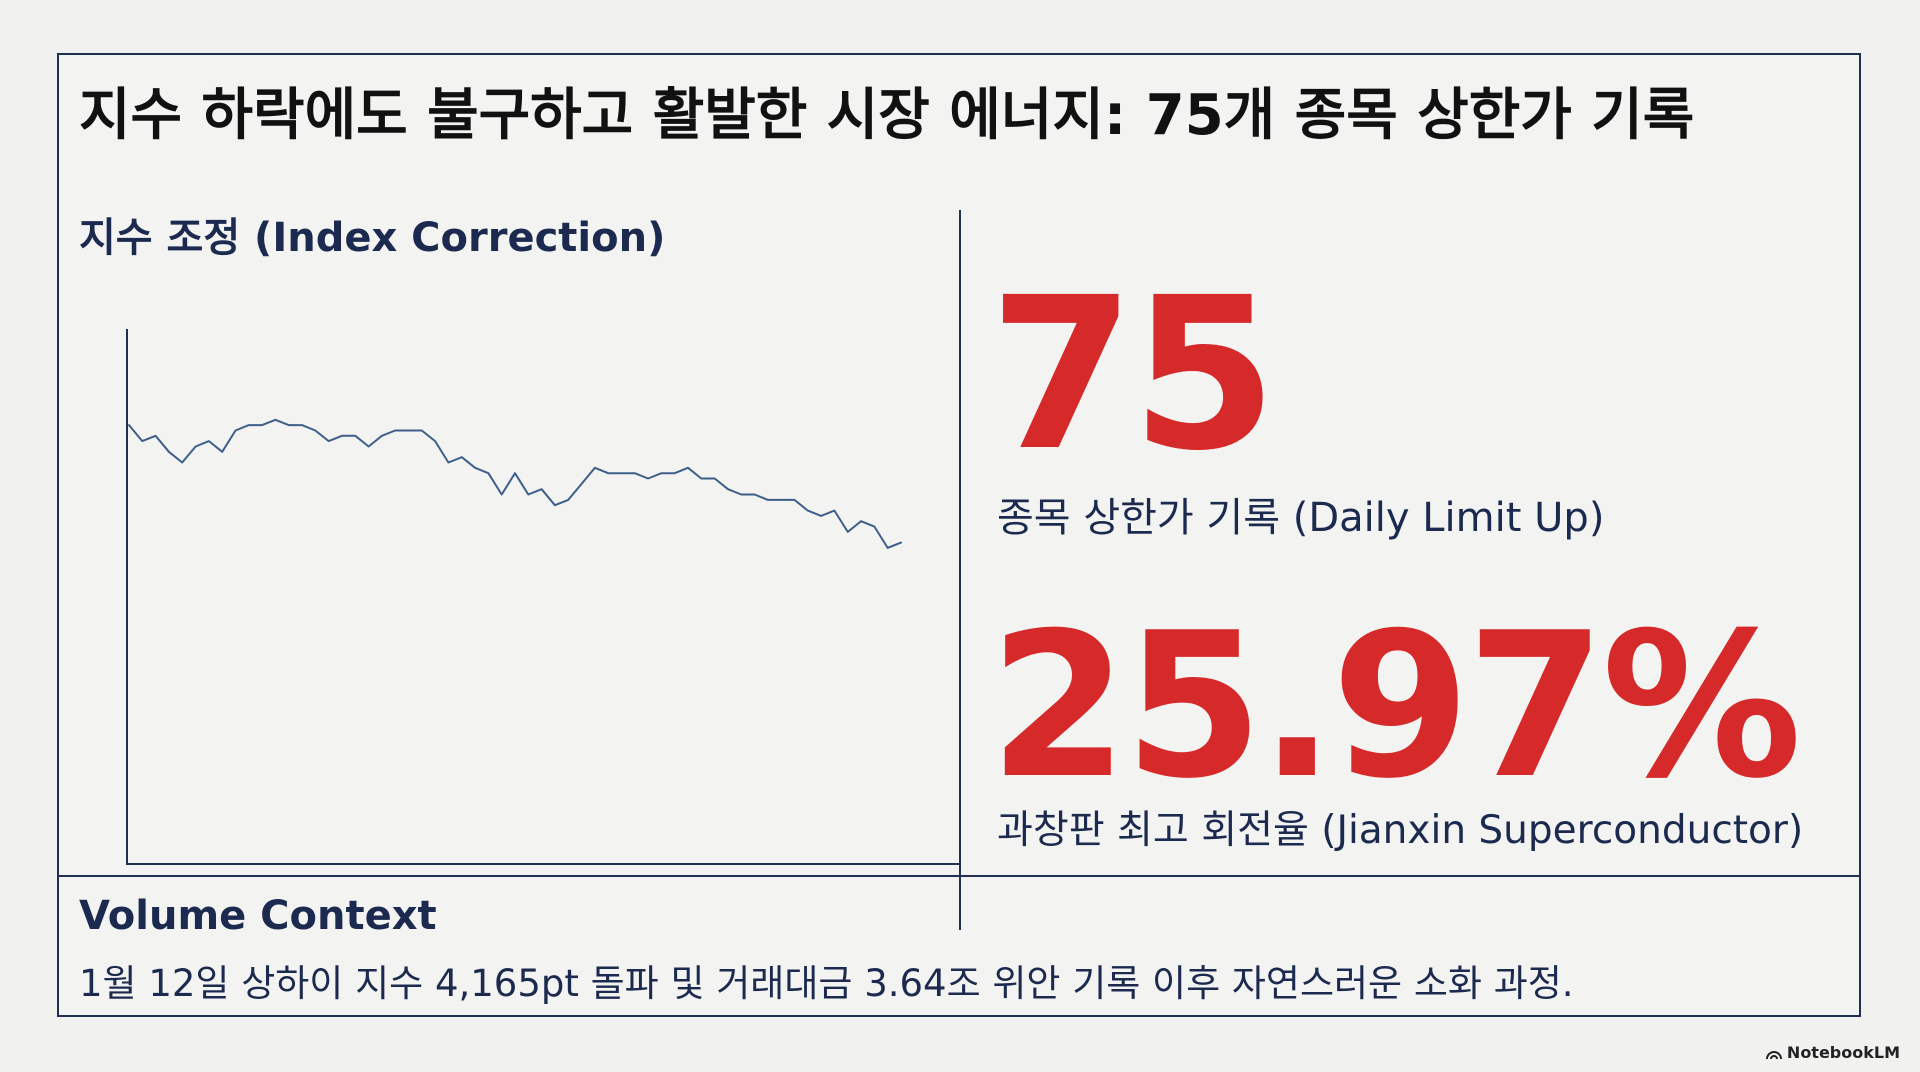  What do you see at coordinates (1400, 830) in the screenshot?
I see `turnover-label: 과창판 최고 회전율 (Jianxin Superconductor)` at bounding box center [1400, 830].